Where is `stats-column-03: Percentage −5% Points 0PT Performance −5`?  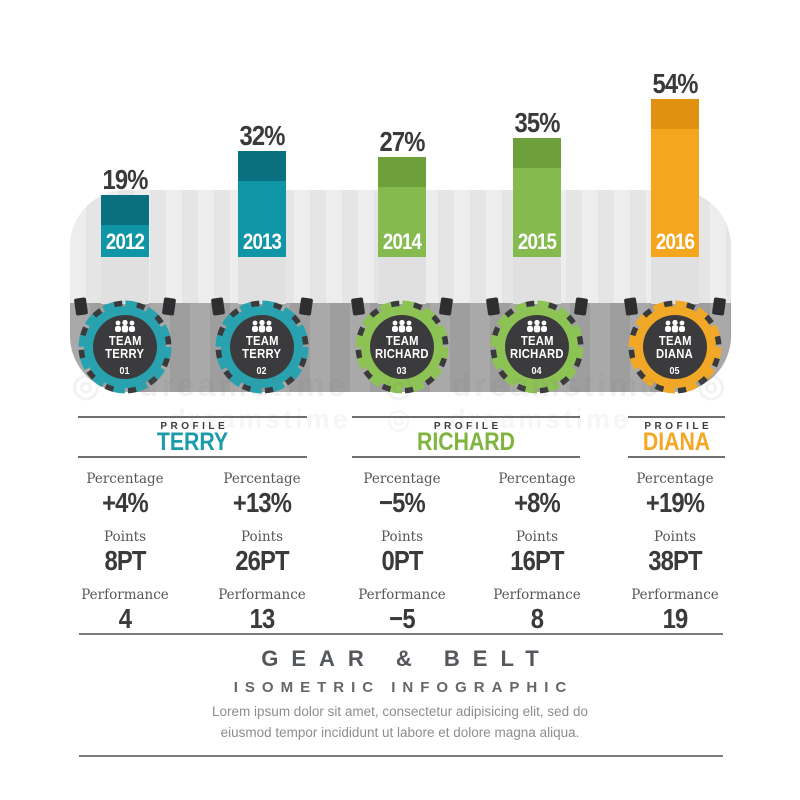
stats-column-03: Percentage −5% Points 0PT Performance −5 is located at coordinates (402, 553).